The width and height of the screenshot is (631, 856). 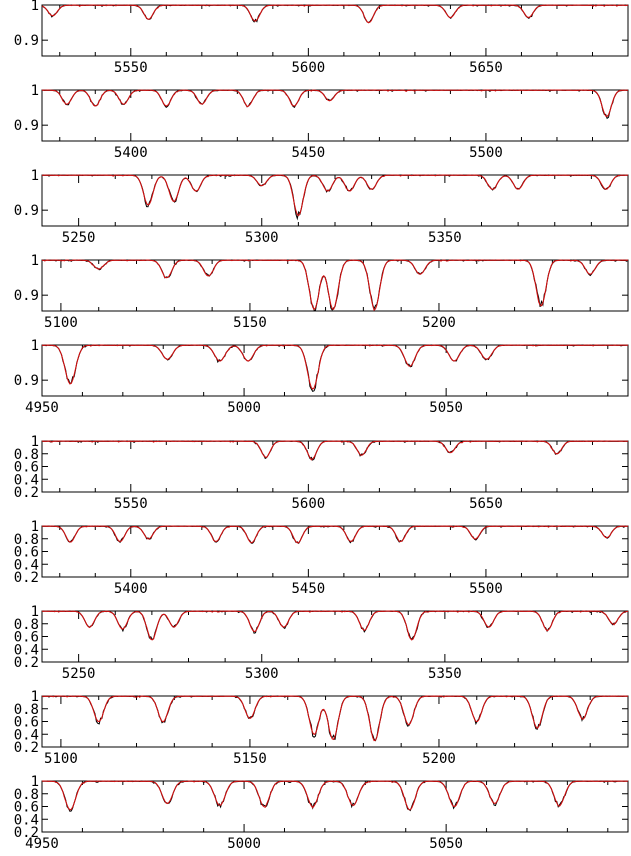 I want to click on panel-7: 5400 5450 5500 0.20.40.60.81, so click(x=321, y=558).